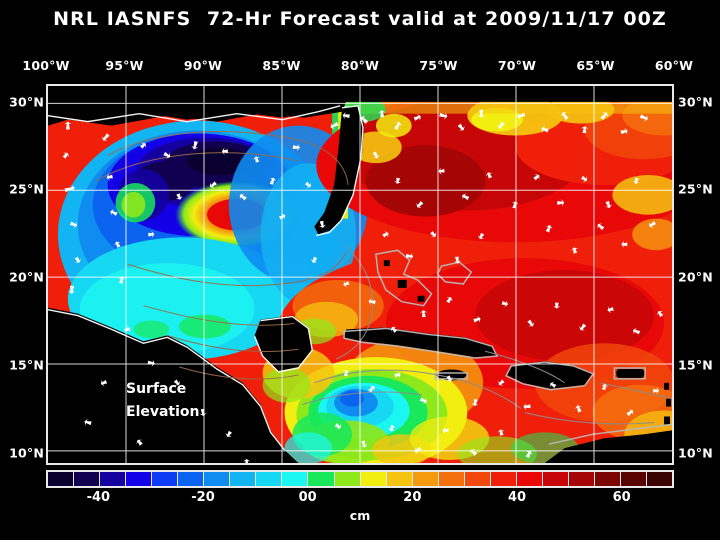  What do you see at coordinates (595, 65) in the screenshot?
I see `longitude-tick-label: 65°W` at bounding box center [595, 65].